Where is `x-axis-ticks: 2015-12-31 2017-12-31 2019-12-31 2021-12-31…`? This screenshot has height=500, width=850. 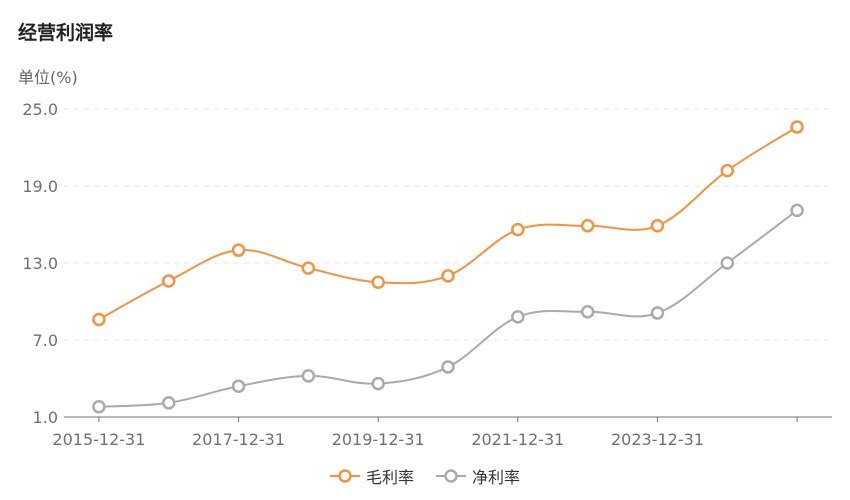
x-axis-ticks: 2015-12-31 2017-12-31 2019-12-31 2021-12-31… is located at coordinates (425, 433).